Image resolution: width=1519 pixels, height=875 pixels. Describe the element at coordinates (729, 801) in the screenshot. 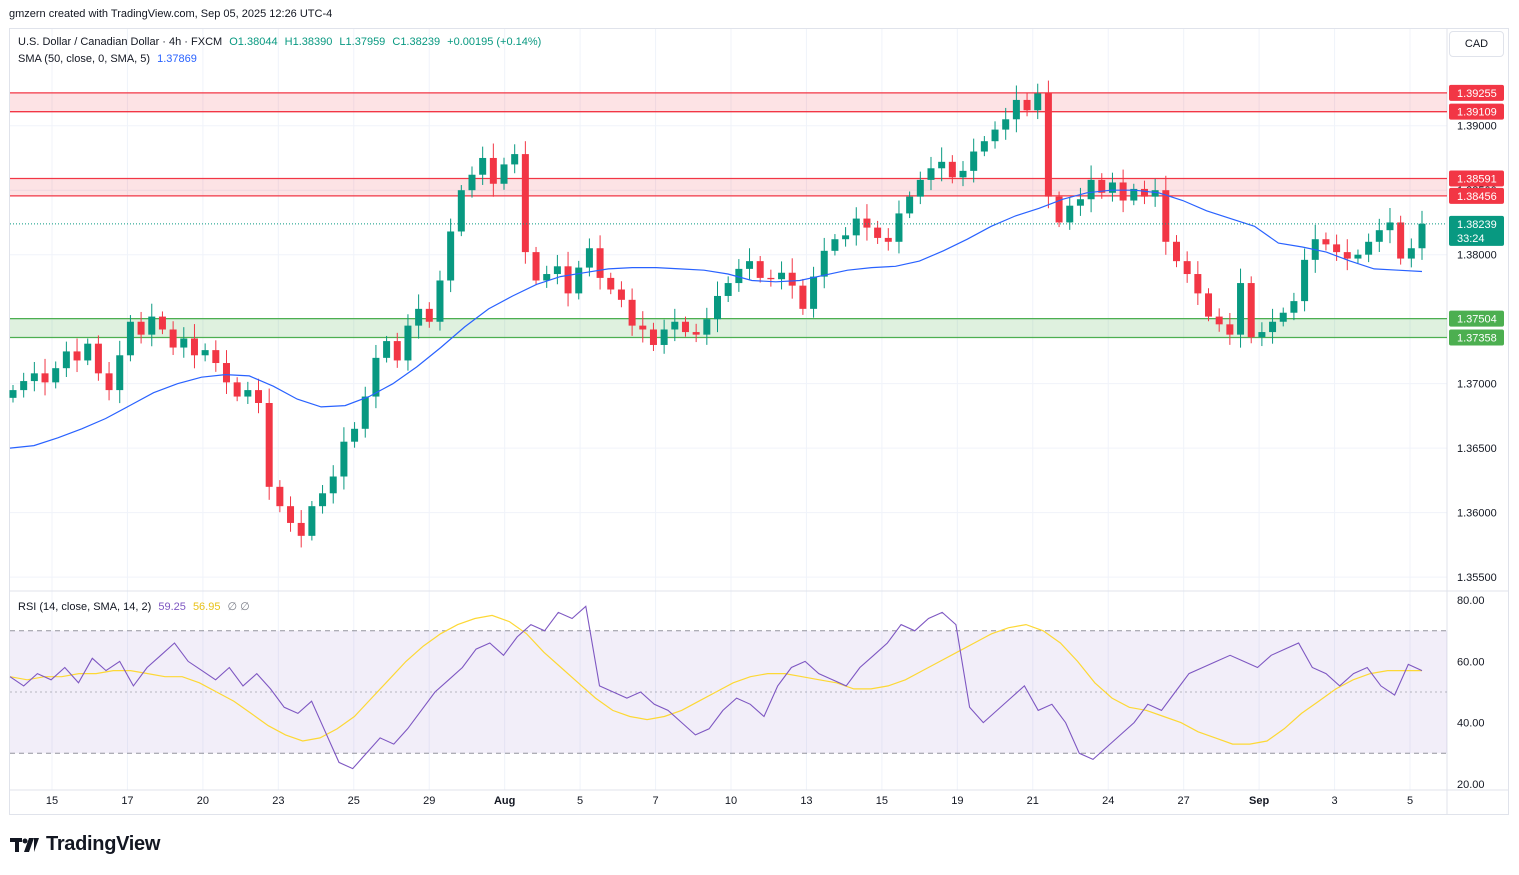

I see `time-axis: 15 17 20 23 25 29 Aug 5 7 10 13 15 19 21 24 27 Sep 3 5` at that location.